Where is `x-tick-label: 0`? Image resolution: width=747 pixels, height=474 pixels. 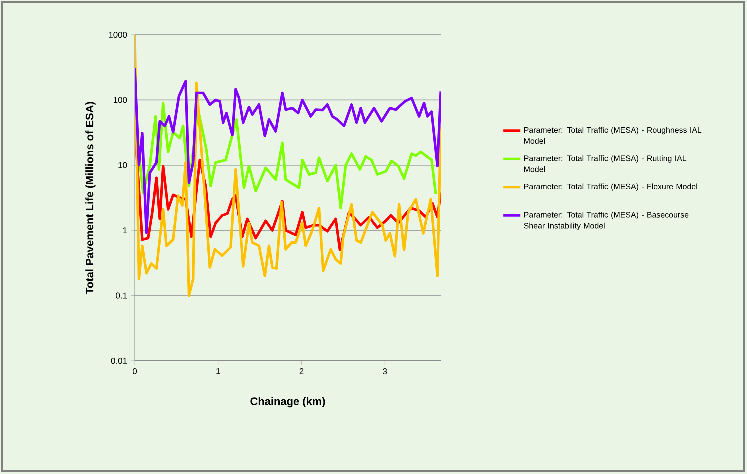 x-tick-label: 0 is located at coordinates (135, 371).